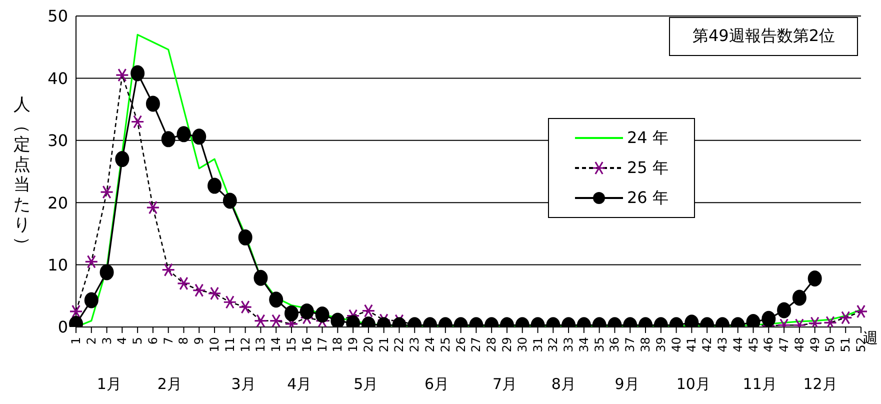  I want to click on x-tick-label: 3, so click(107, 341).